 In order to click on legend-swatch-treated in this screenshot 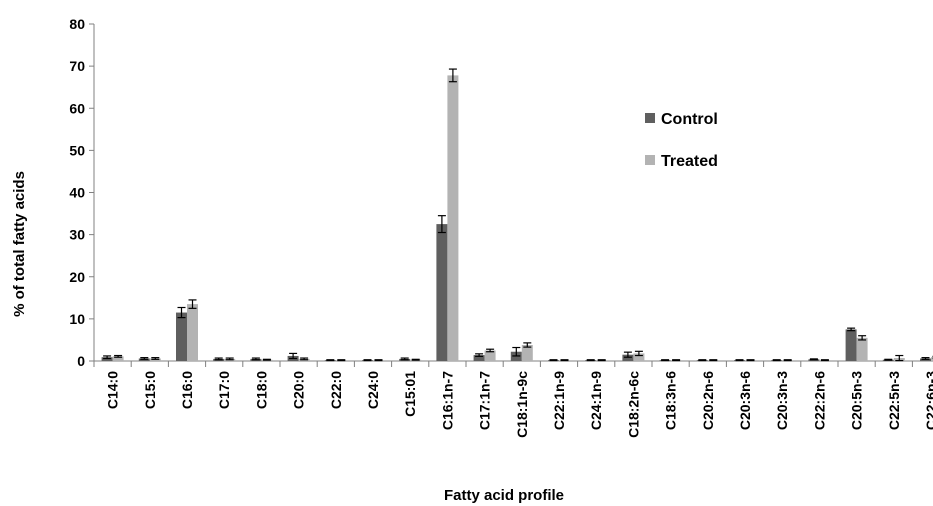, I will do `click(650, 160)`.